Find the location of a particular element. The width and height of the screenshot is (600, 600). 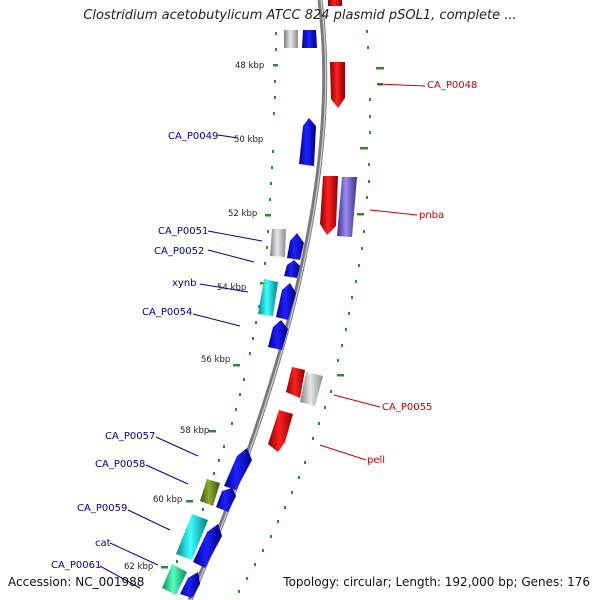

gene-label-left: xynb is located at coordinates (184, 283).